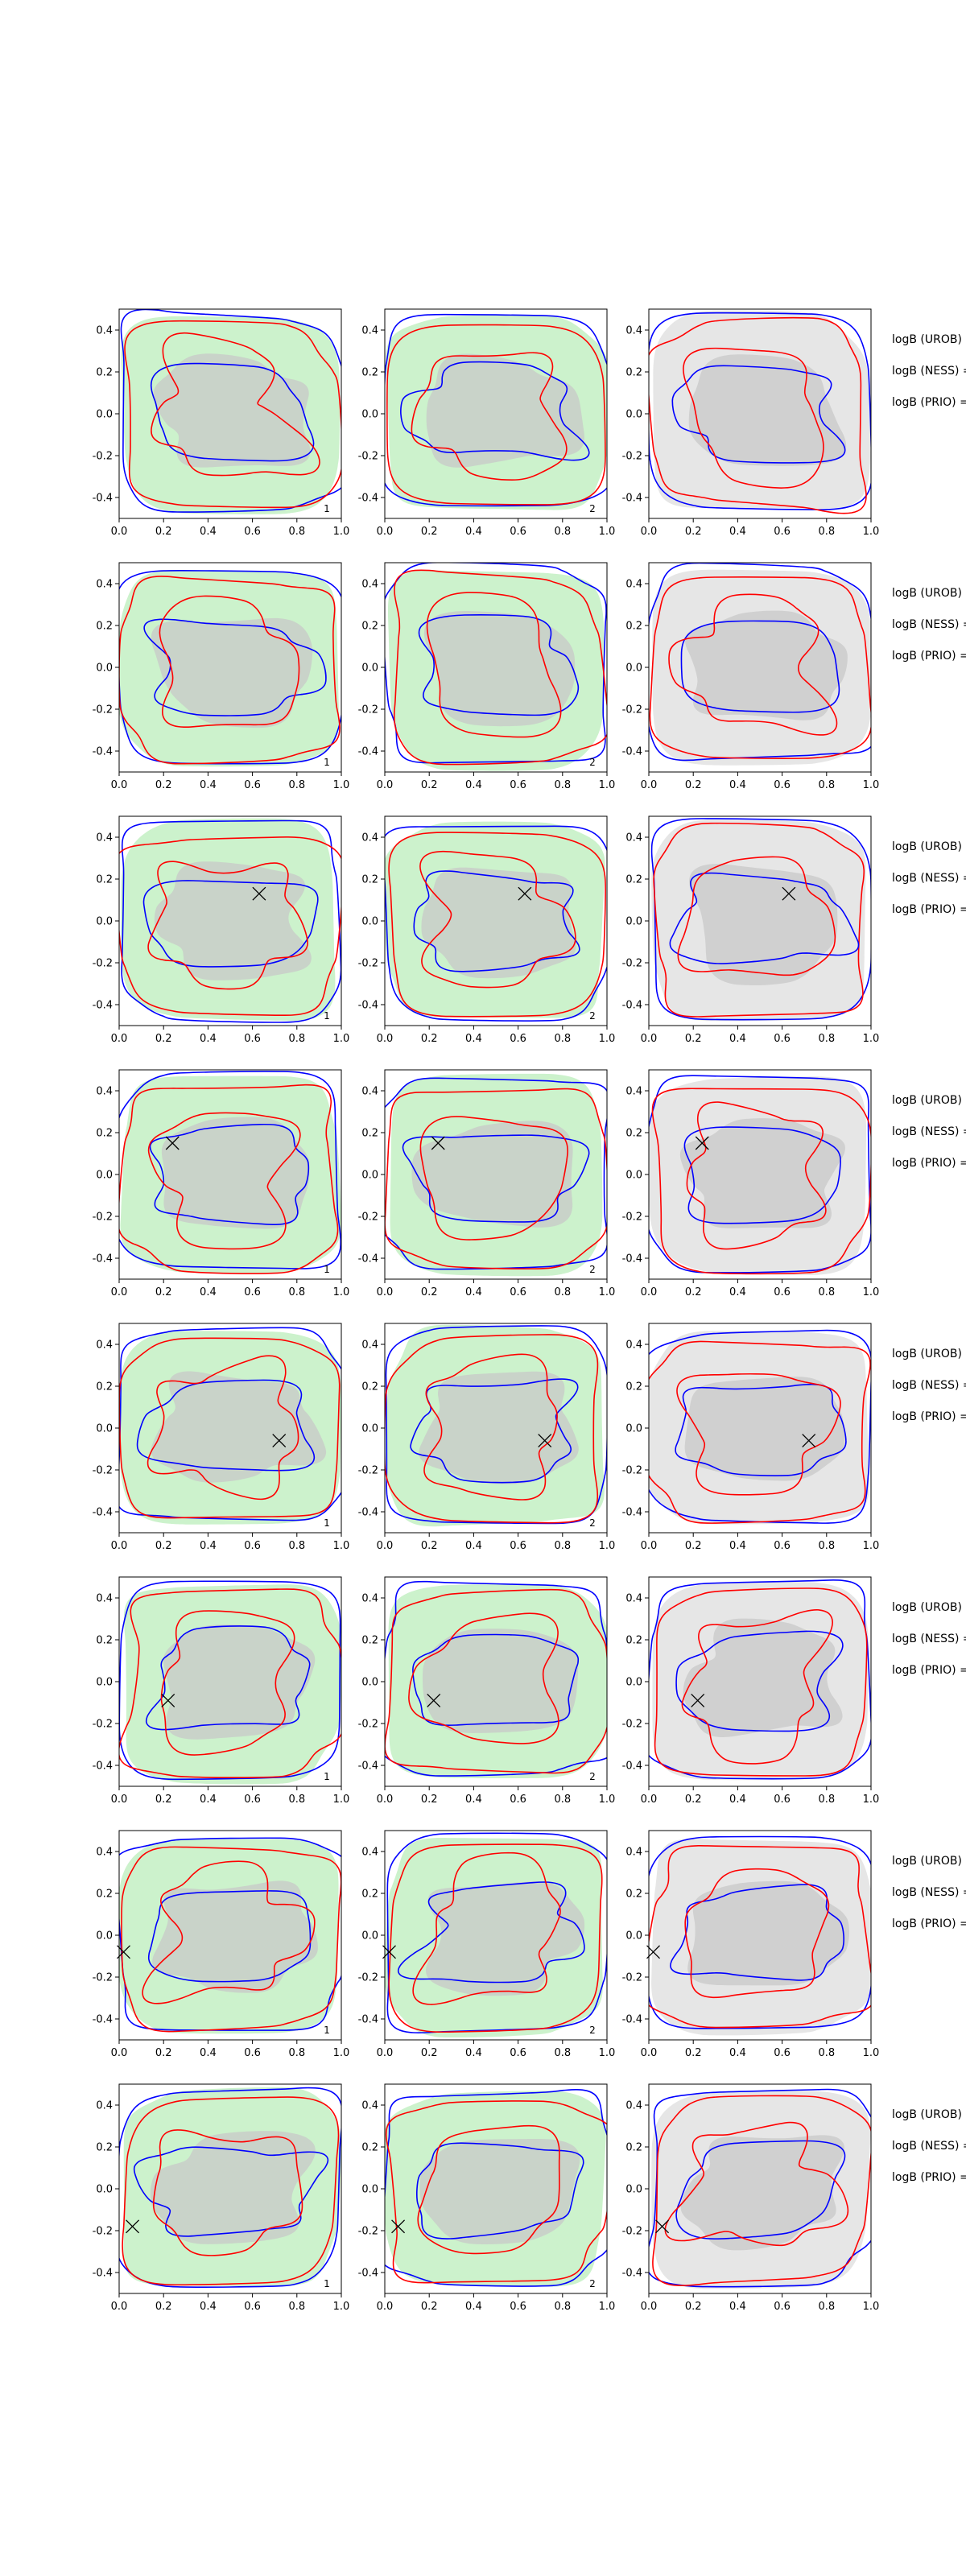  I want to click on side-label: logB (NESS) =, so click(929, 1131).